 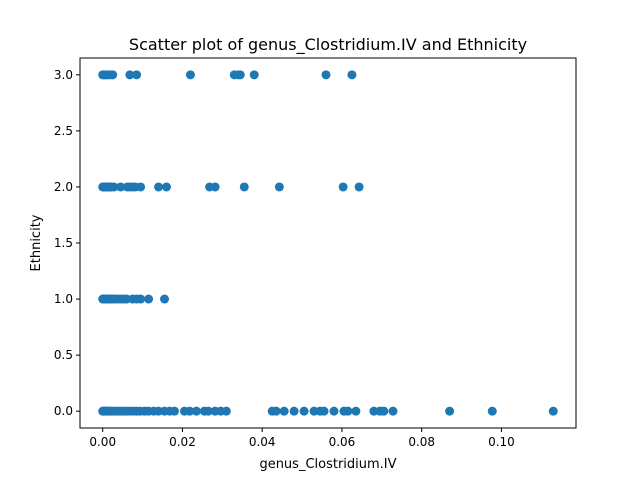 I want to click on y-tick-label-4: 2.0, so click(x=63, y=187).